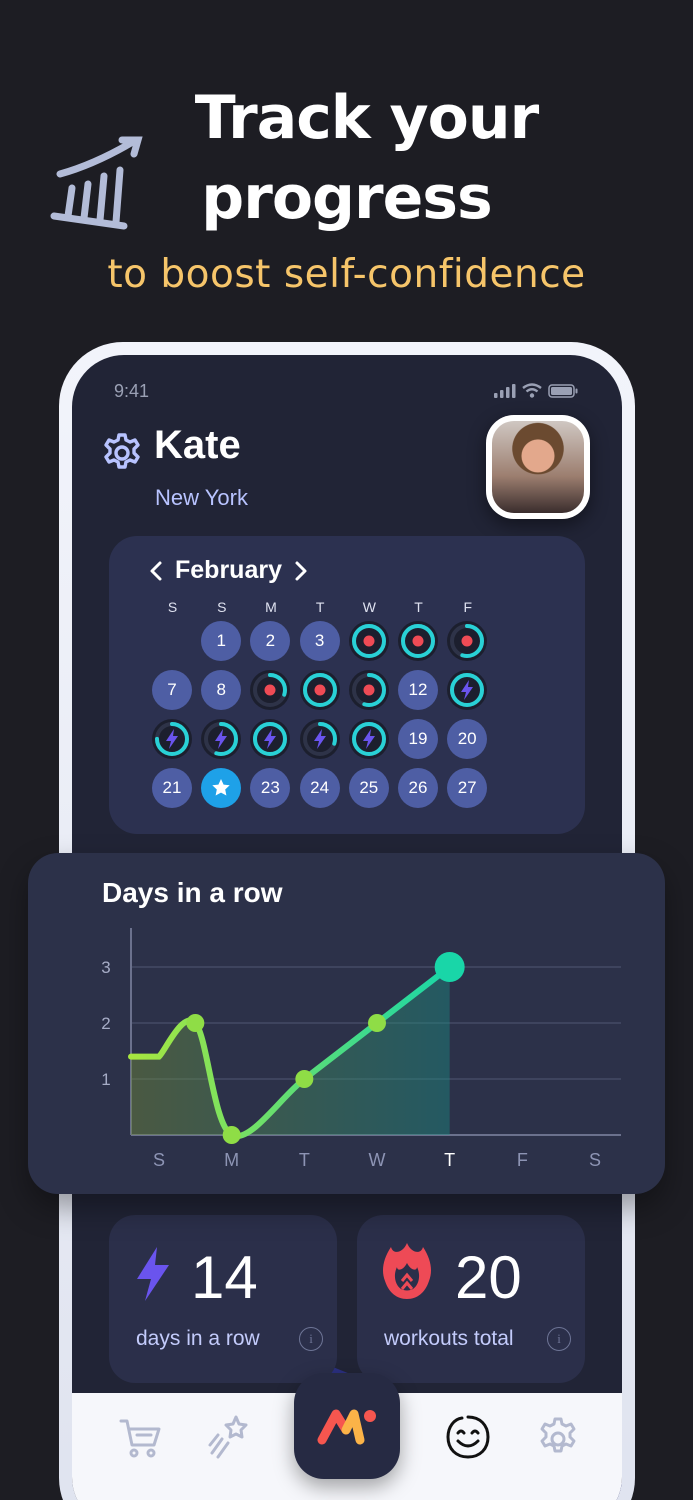 Image resolution: width=693 pixels, height=1500 pixels. What do you see at coordinates (141, 1437) in the screenshot?
I see `cart-icon` at bounding box center [141, 1437].